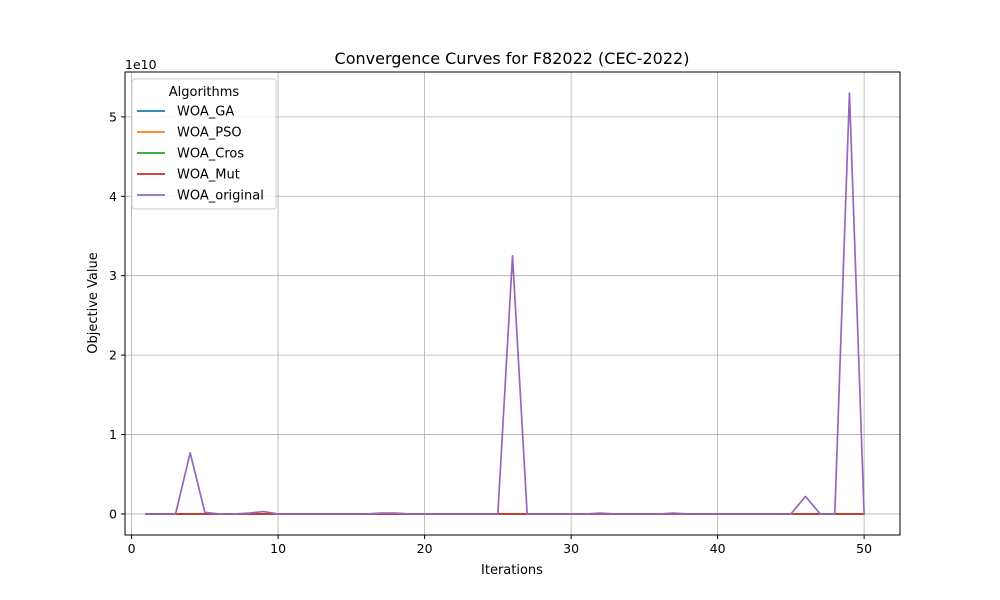  Describe the element at coordinates (864, 548) in the screenshot. I see `x-tick-label: 50` at that location.